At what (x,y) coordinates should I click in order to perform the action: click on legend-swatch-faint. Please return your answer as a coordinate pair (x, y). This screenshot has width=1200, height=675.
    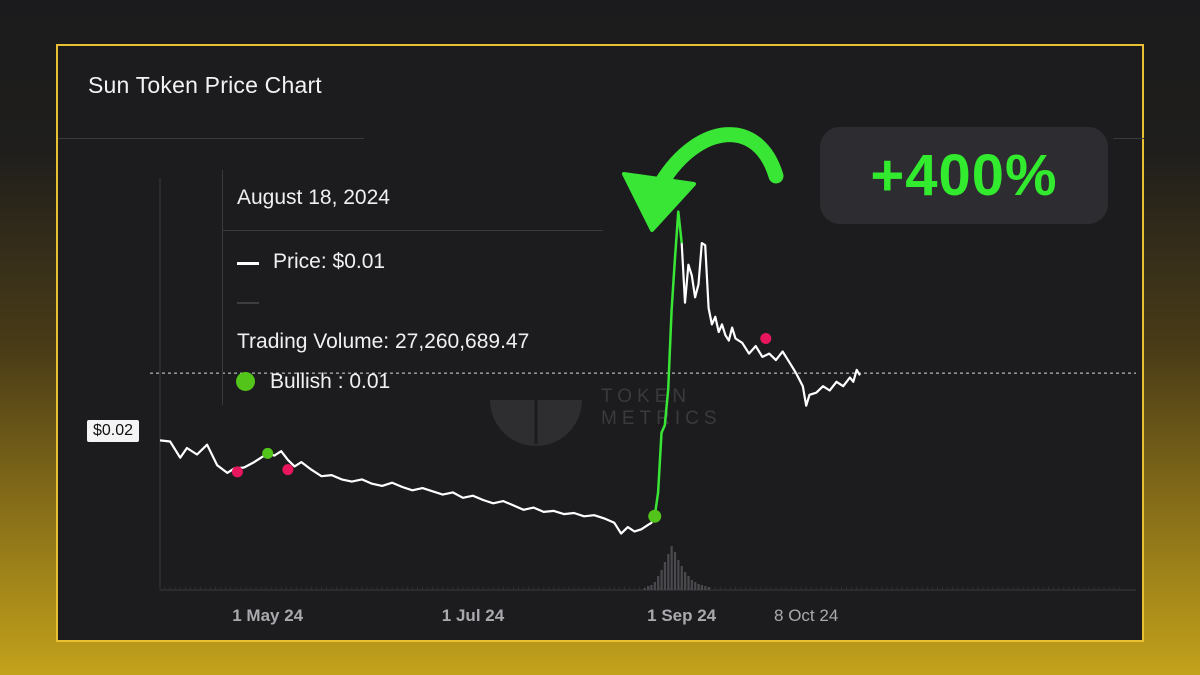
    Looking at the image, I should click on (248, 303).